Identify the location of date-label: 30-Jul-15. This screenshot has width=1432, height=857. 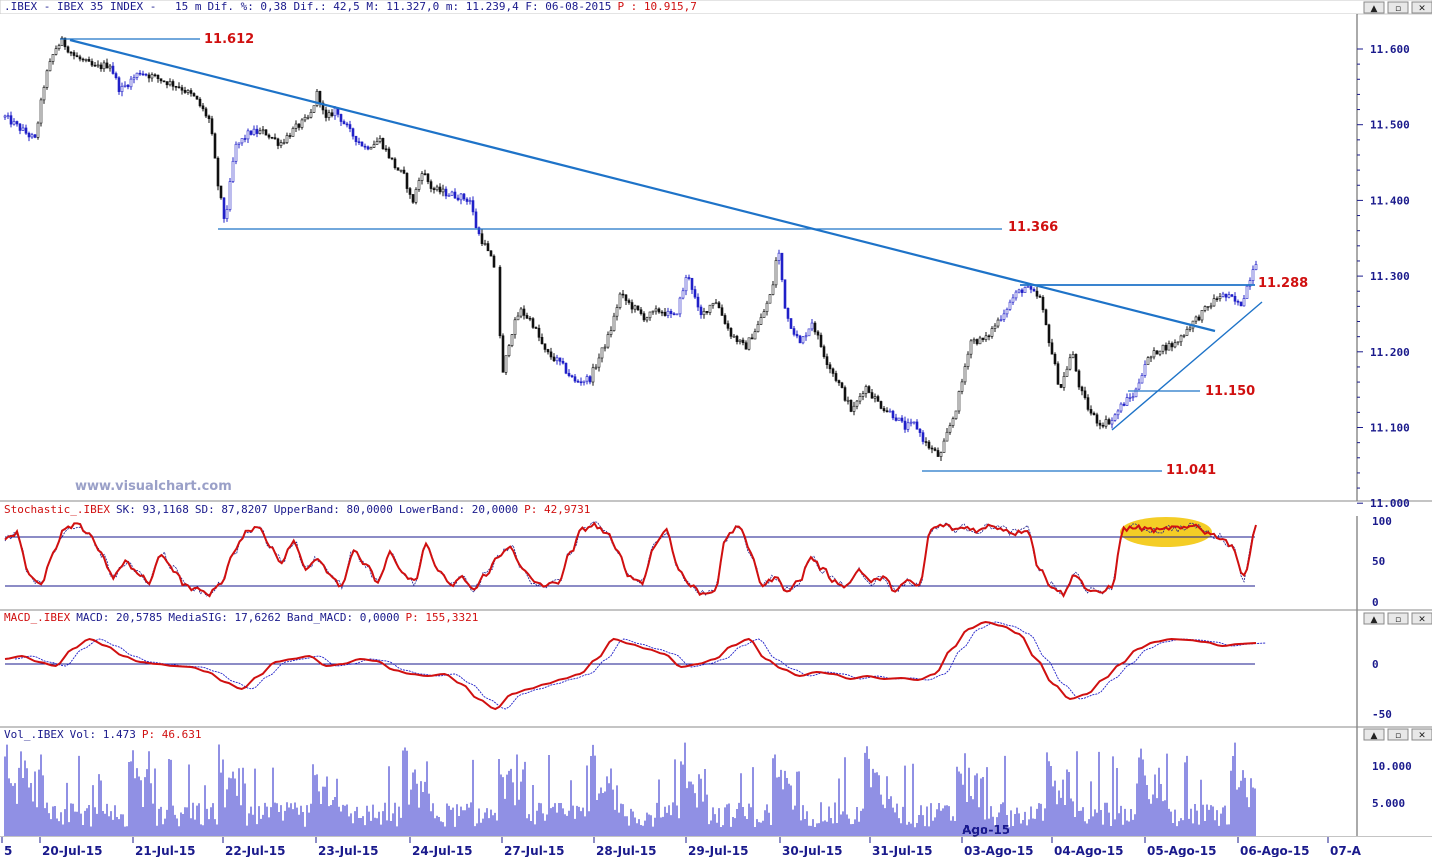
(812, 850).